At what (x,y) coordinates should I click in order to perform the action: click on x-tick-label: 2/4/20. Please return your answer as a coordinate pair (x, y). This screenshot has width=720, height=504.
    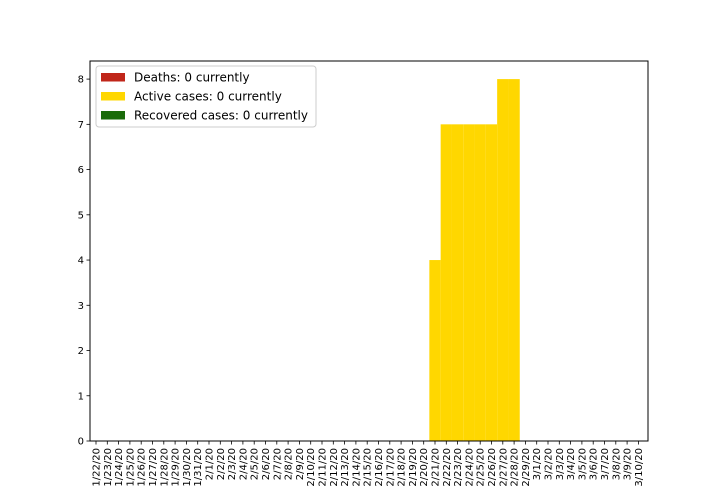
    Looking at the image, I should click on (243, 464).